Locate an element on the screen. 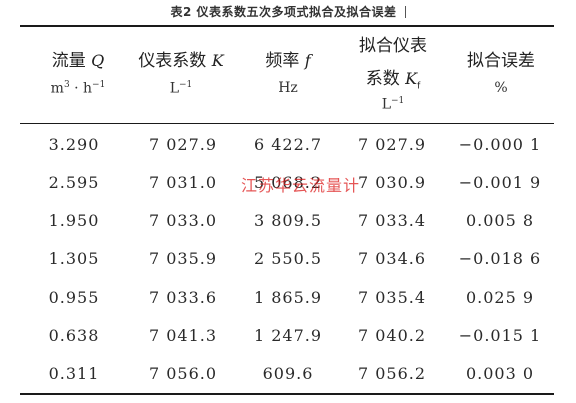 The width and height of the screenshot is (576, 403). header-flow-symbol: Q is located at coordinates (98, 60).